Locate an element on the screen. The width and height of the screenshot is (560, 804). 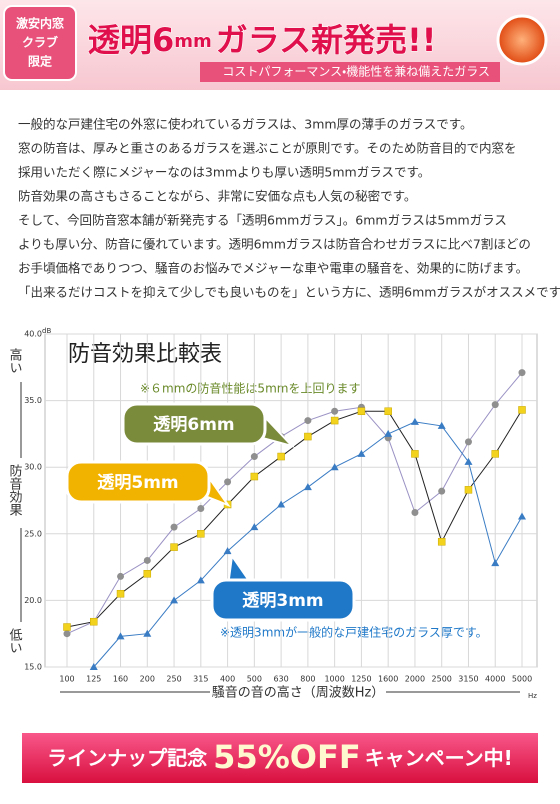
medal-icon is located at coordinates (522, 40).